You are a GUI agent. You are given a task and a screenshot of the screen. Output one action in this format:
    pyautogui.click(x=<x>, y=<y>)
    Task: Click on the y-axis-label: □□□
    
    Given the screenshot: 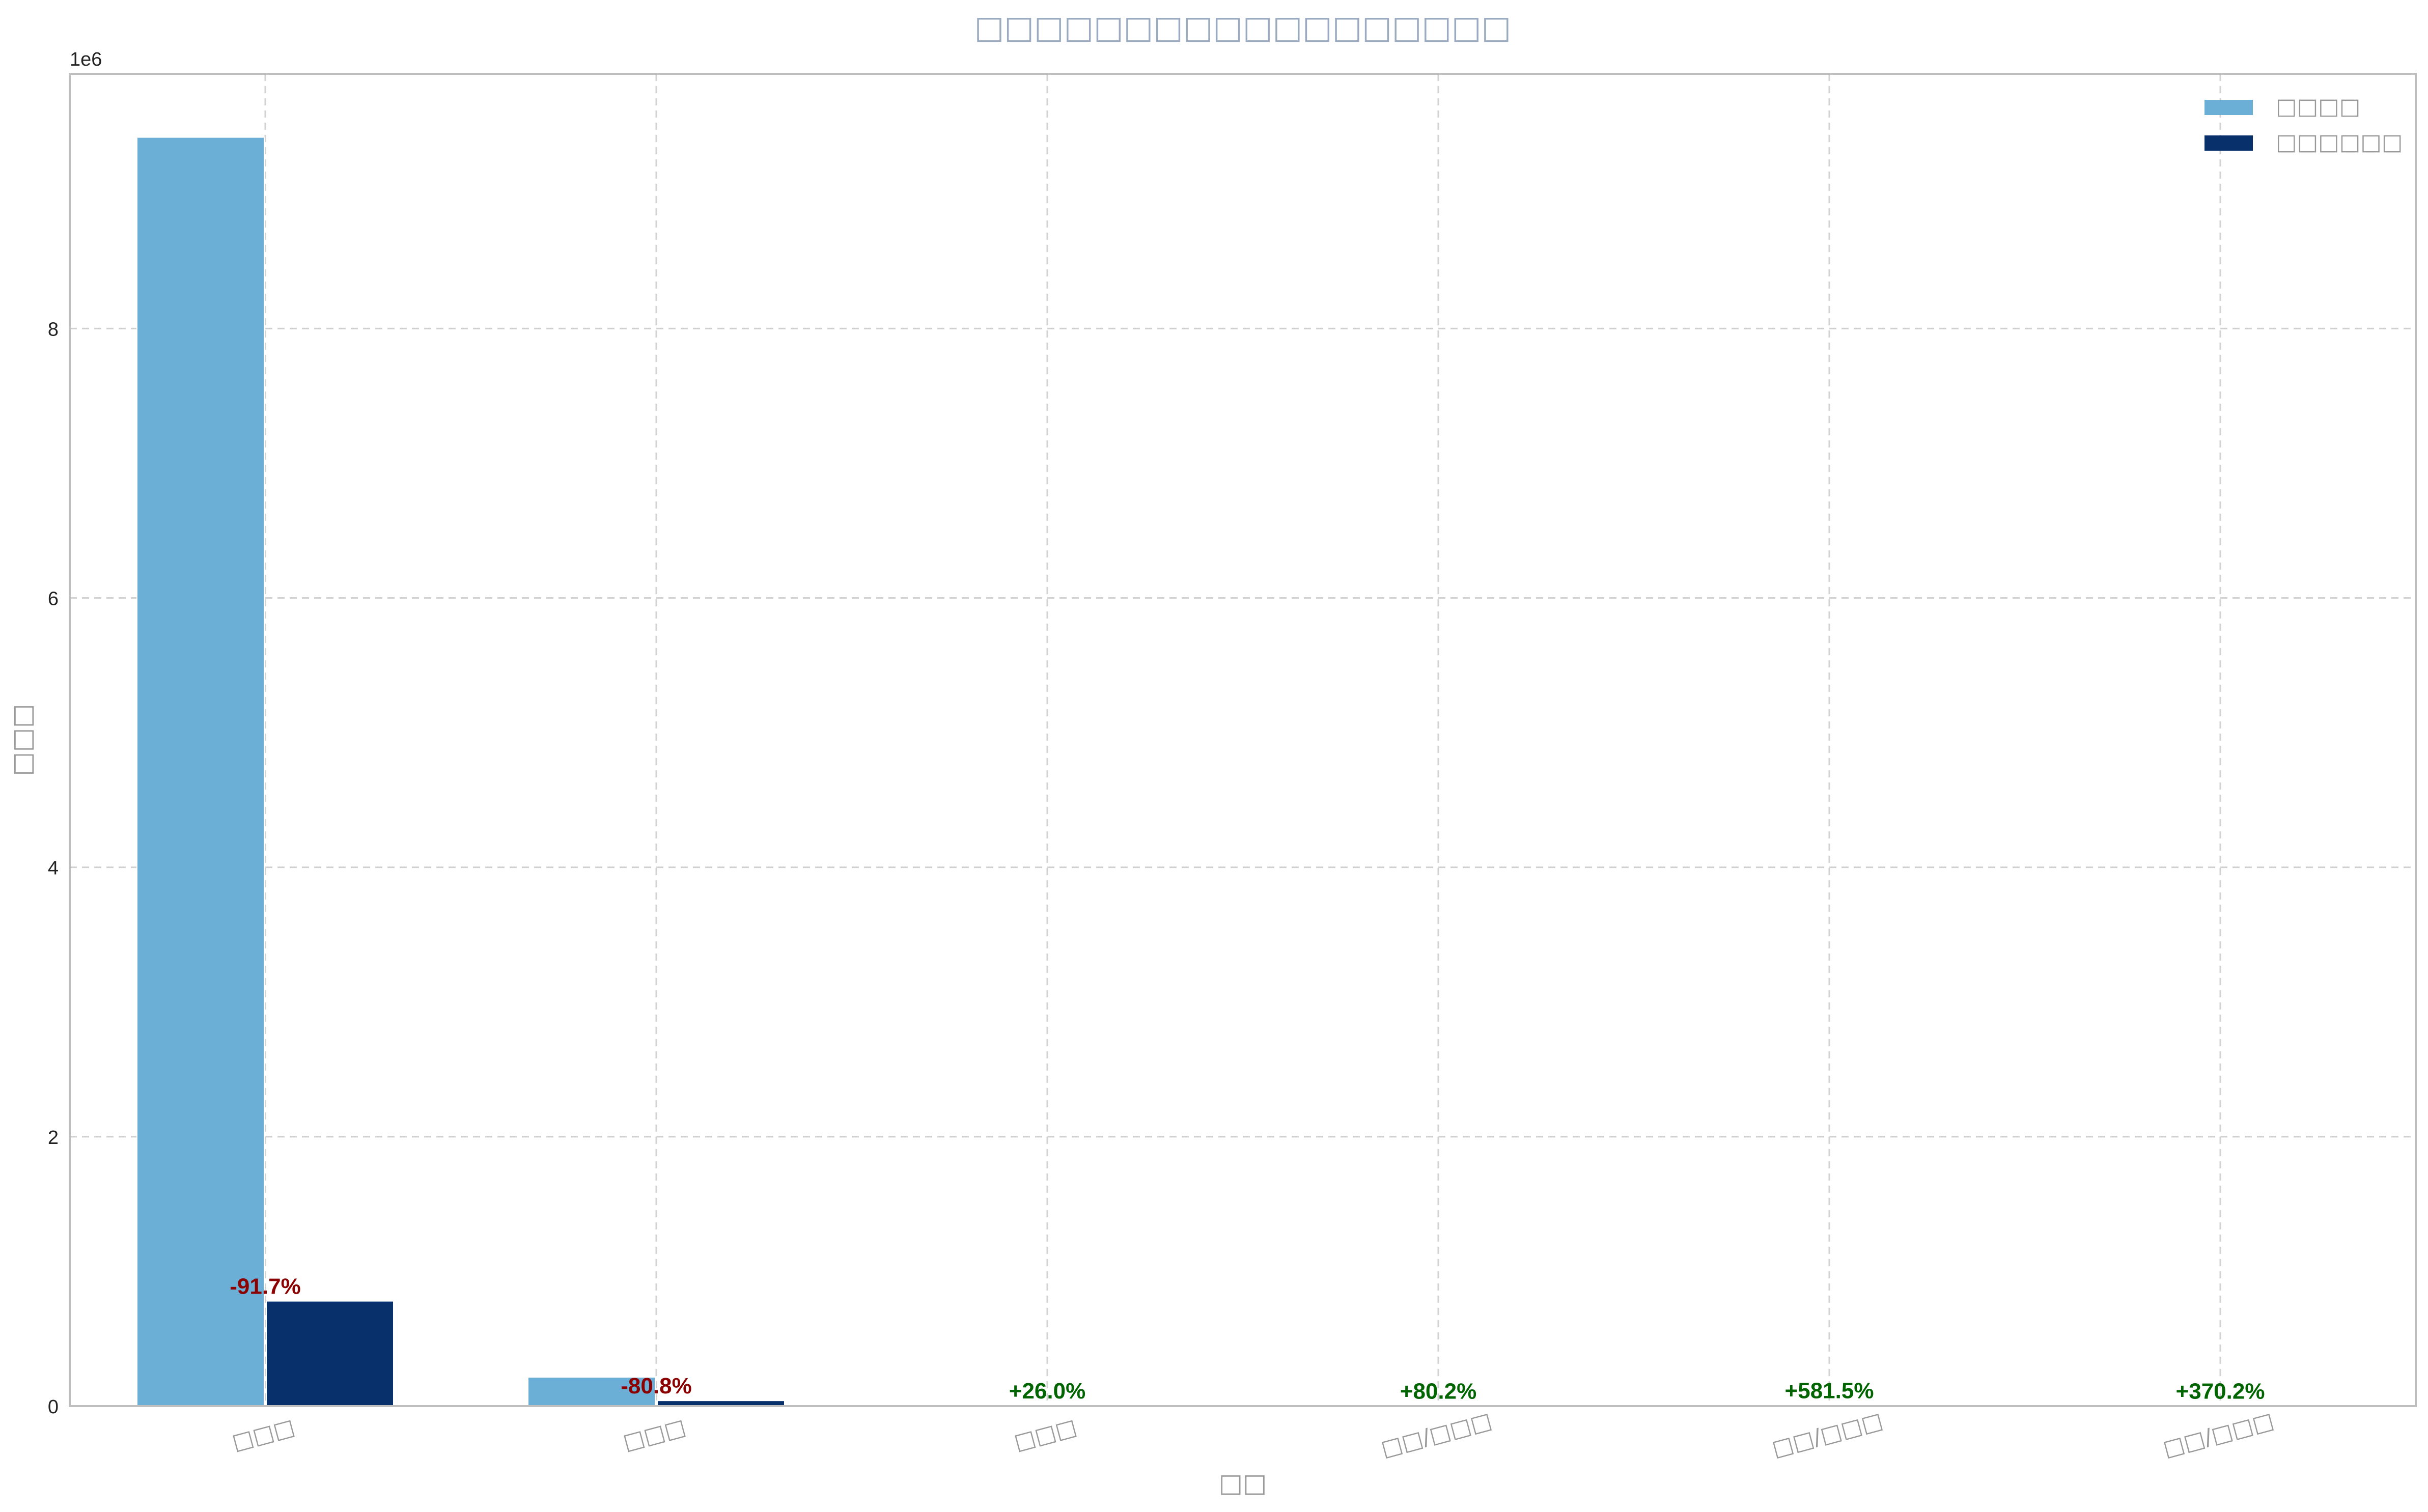 What is the action you would take?
    pyautogui.click(x=22, y=740)
    